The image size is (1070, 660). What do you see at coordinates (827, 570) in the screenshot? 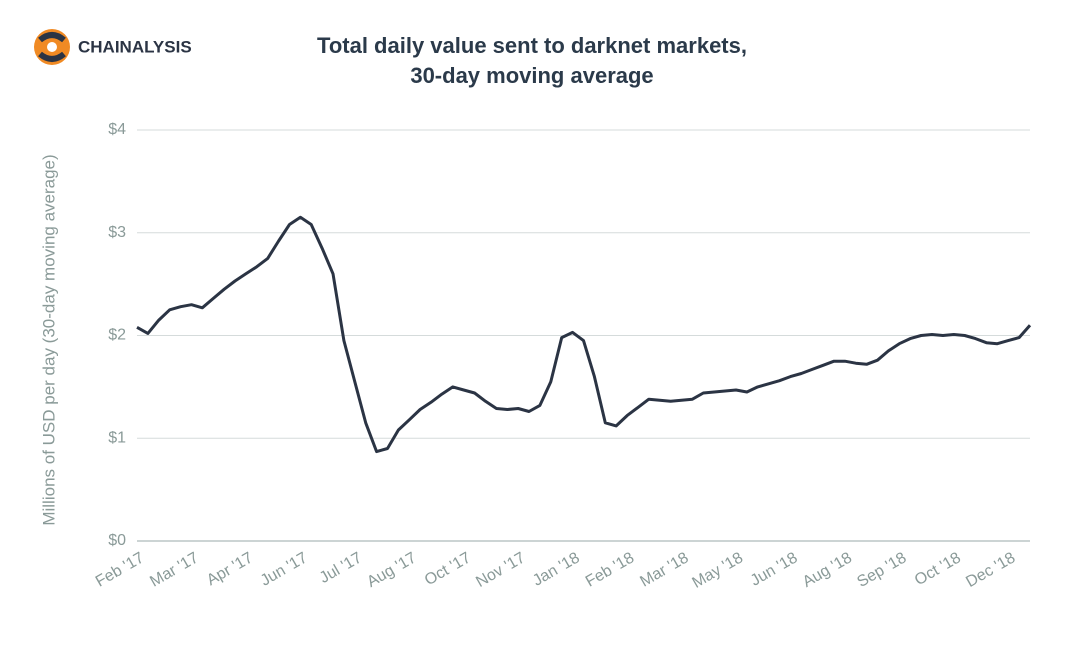
I see `x-tick-label: Aug '18` at bounding box center [827, 570].